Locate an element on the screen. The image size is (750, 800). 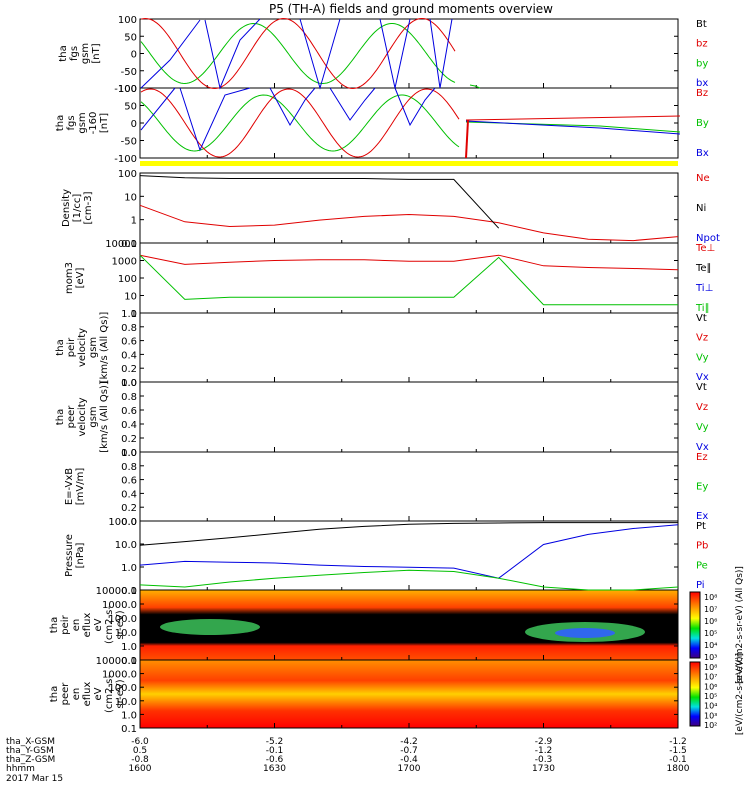
y-tick-label: 10000 is located at coordinates (121, 244).